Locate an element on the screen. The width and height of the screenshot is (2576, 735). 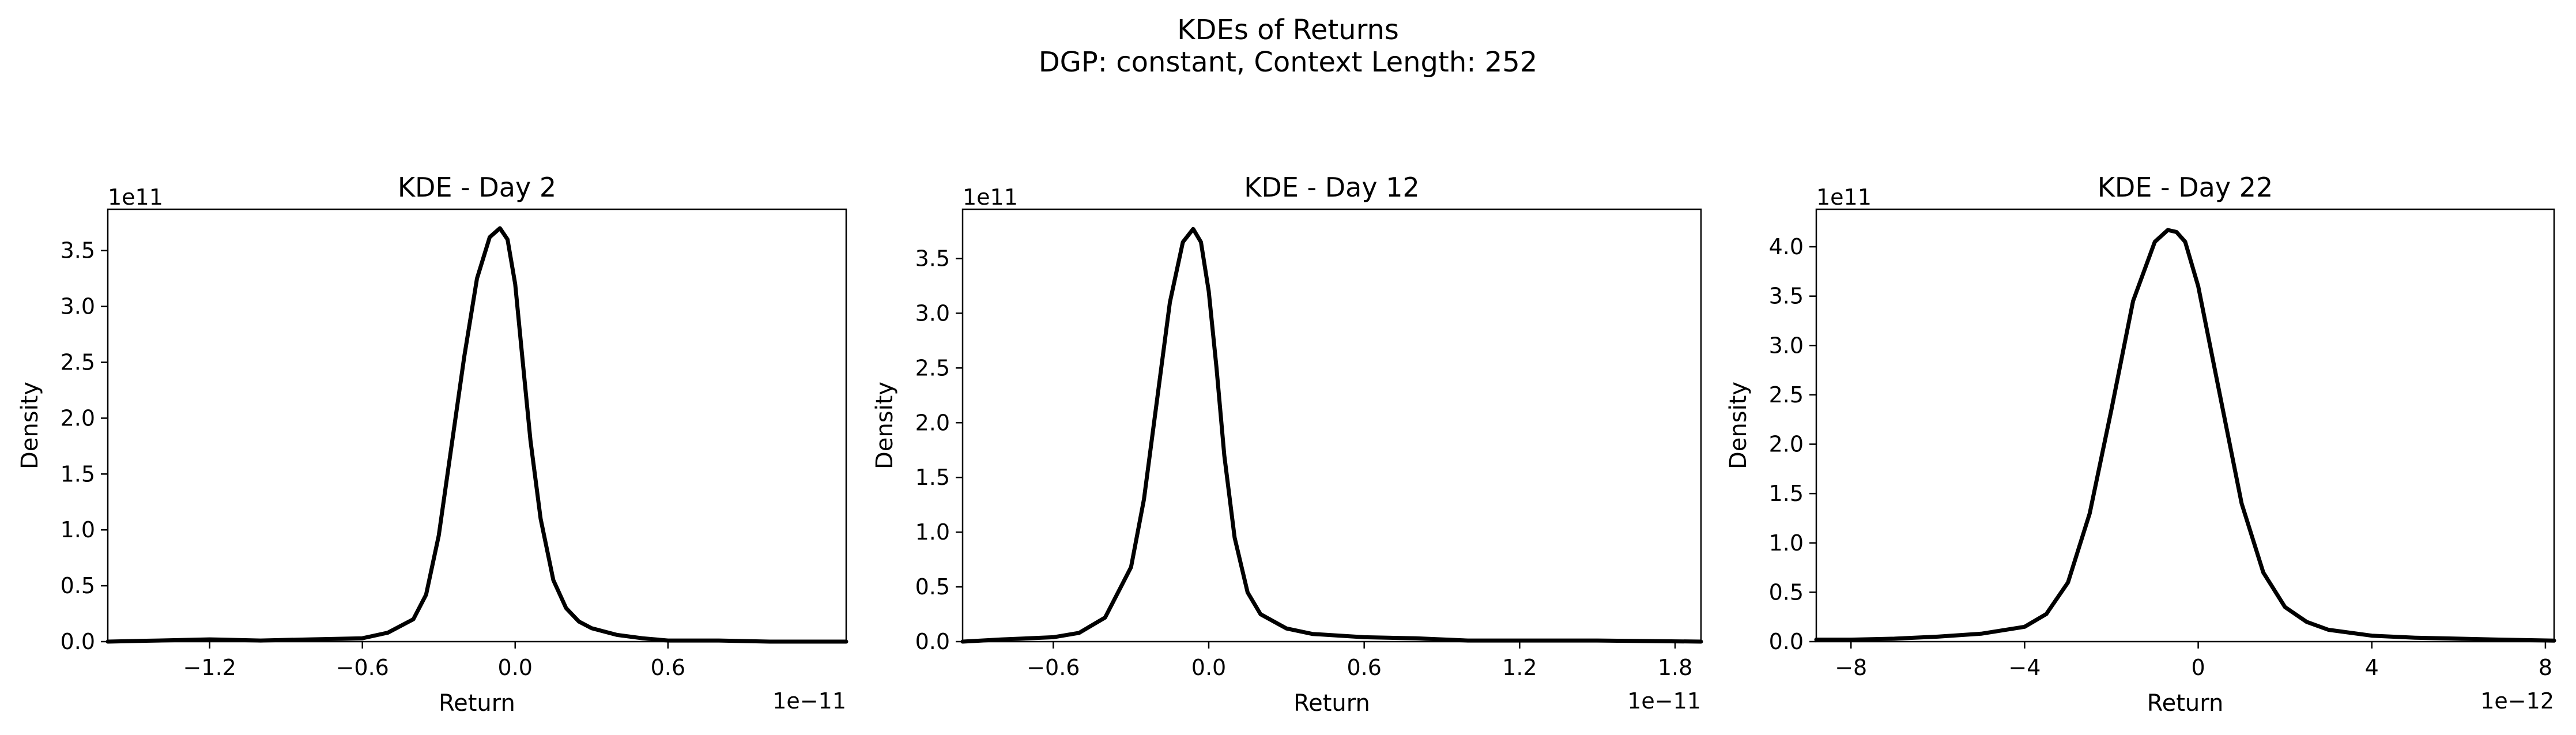
x-tick-label: −1.2 is located at coordinates (209, 667).